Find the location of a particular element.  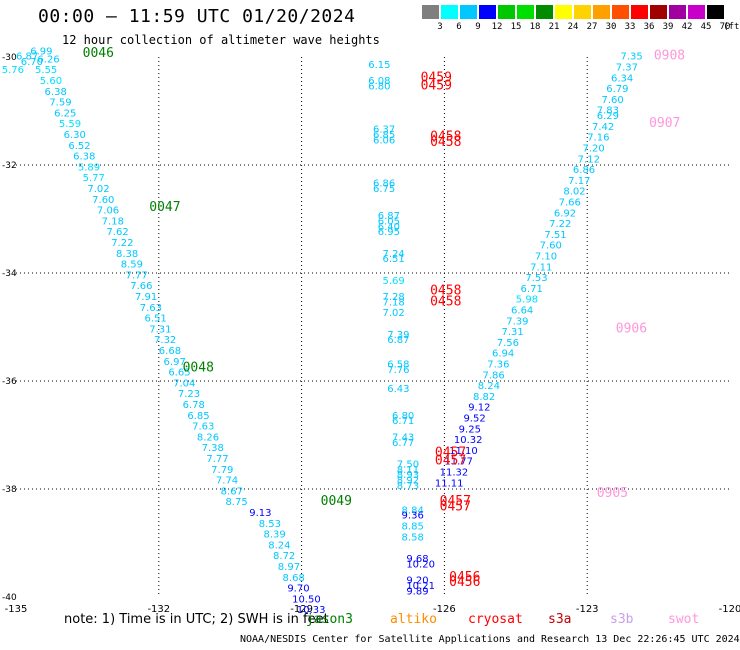

legend-label: 12 is located at coordinates (497, 27).